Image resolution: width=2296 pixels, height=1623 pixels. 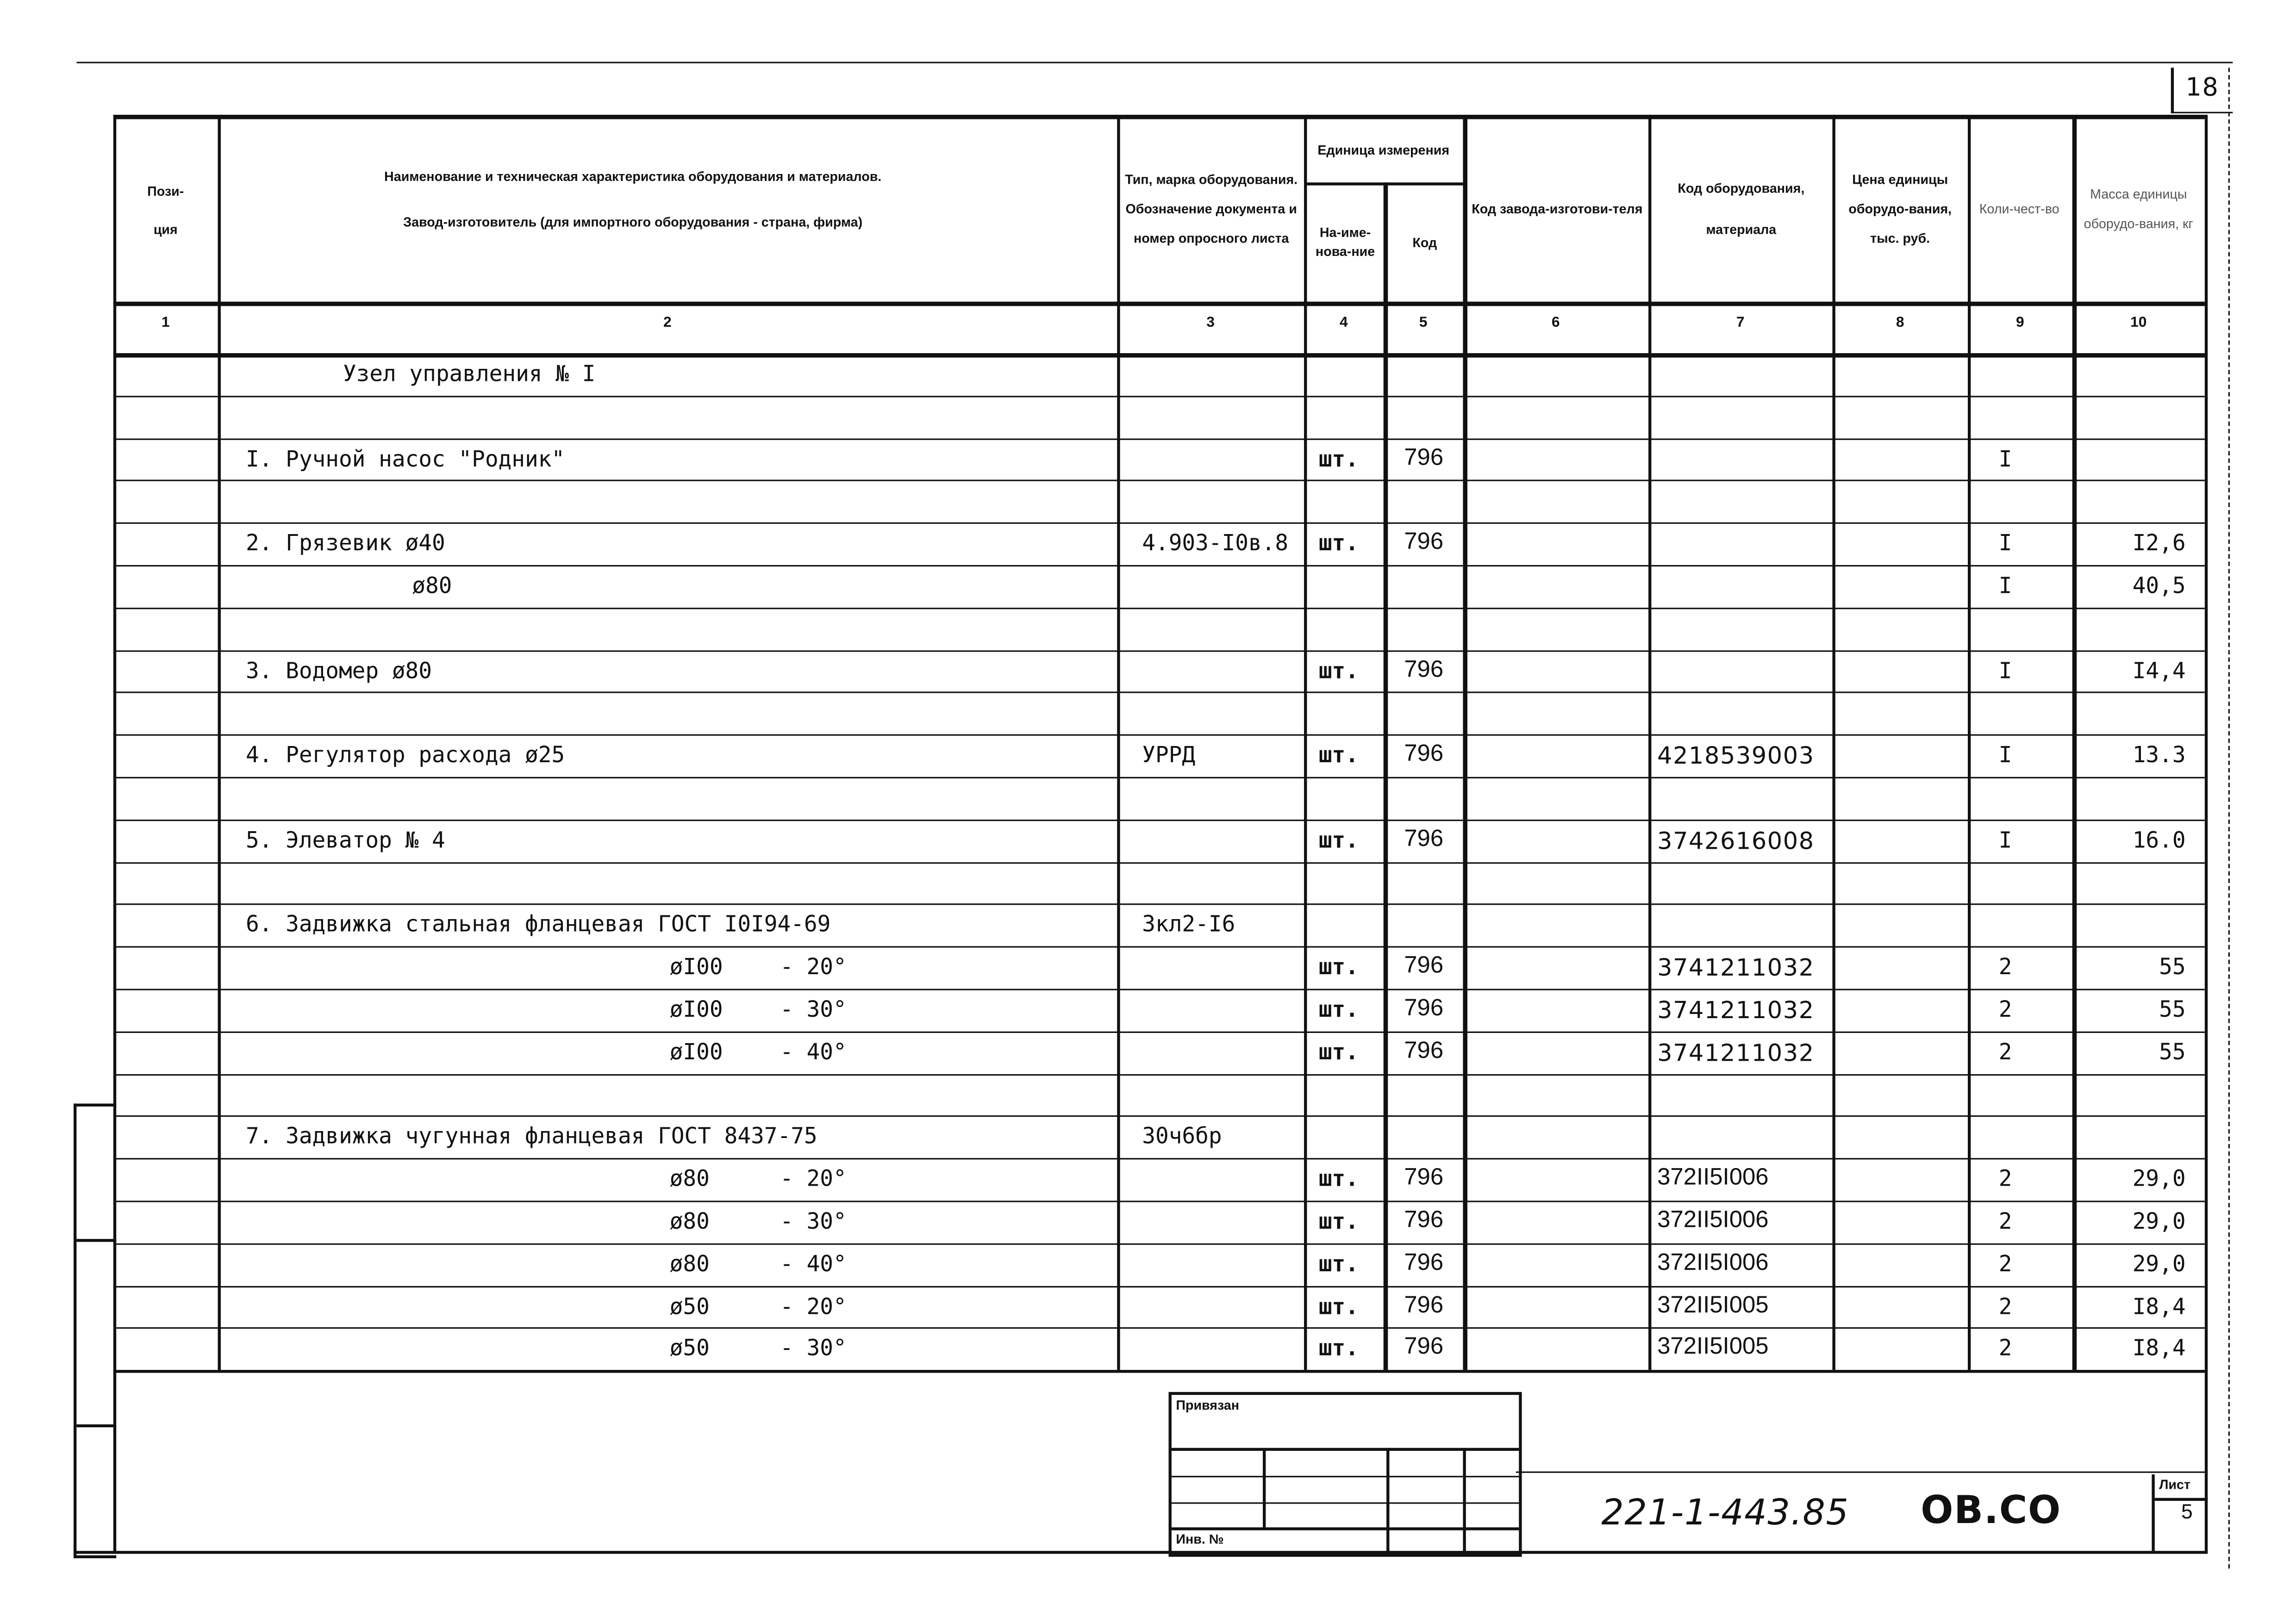 I want to click on bound-stamp: Привязан Инв. №, so click(x=1345, y=1474).